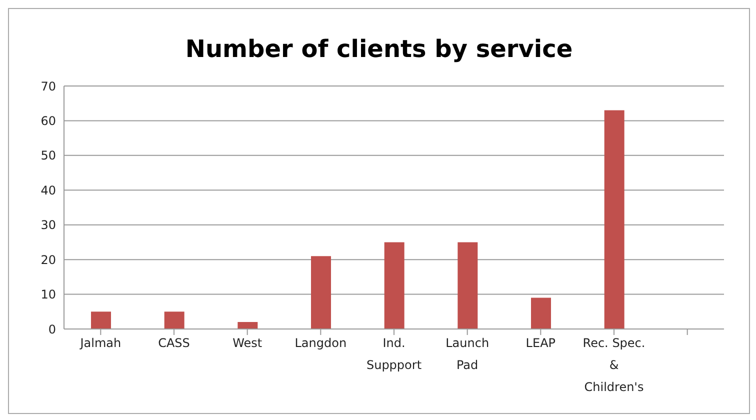 This screenshot has width=756, height=420. What do you see at coordinates (48, 121) in the screenshot?
I see `y-tick-label: 60` at bounding box center [48, 121].